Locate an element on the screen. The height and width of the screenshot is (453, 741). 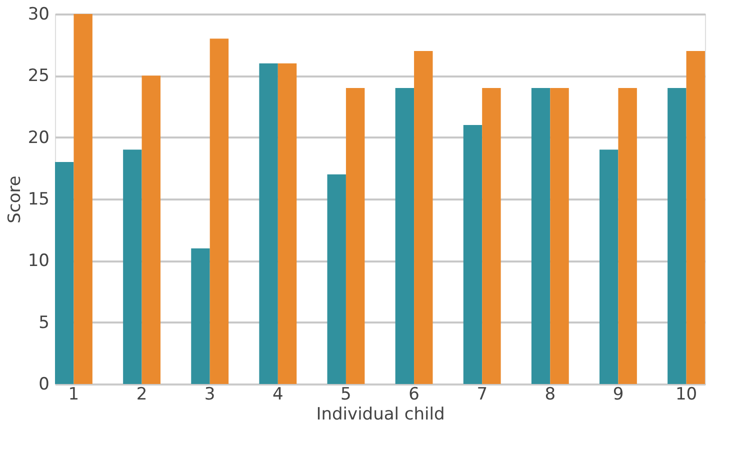
x-tick-label: 6 is located at coordinates (414, 394).